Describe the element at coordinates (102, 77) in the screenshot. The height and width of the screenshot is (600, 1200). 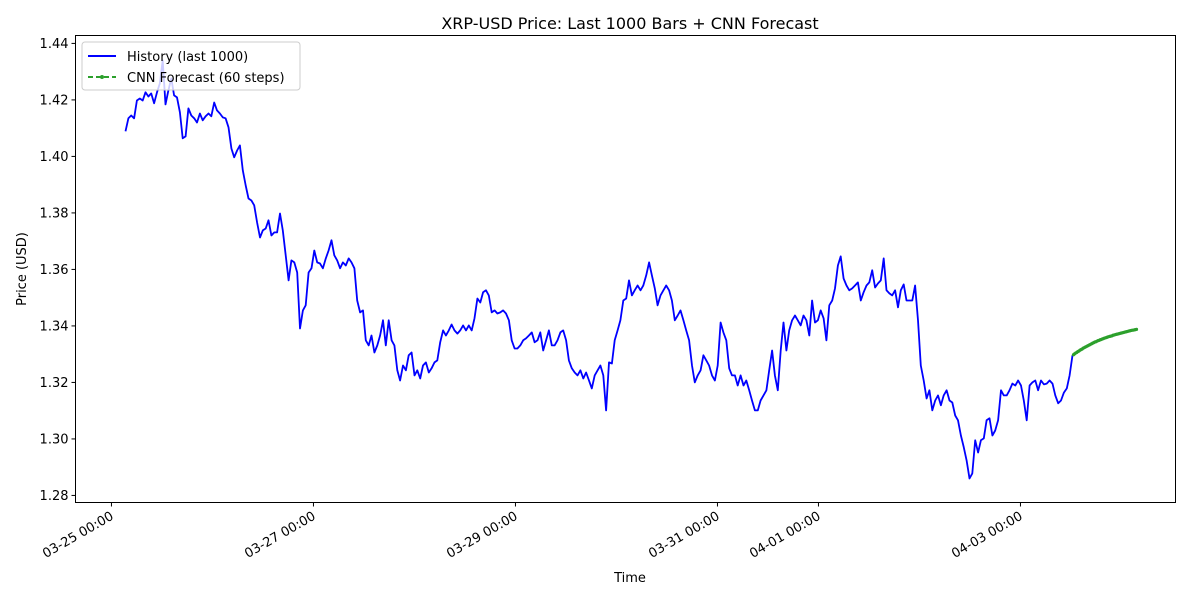
I see `legend-forecast-marker` at that location.